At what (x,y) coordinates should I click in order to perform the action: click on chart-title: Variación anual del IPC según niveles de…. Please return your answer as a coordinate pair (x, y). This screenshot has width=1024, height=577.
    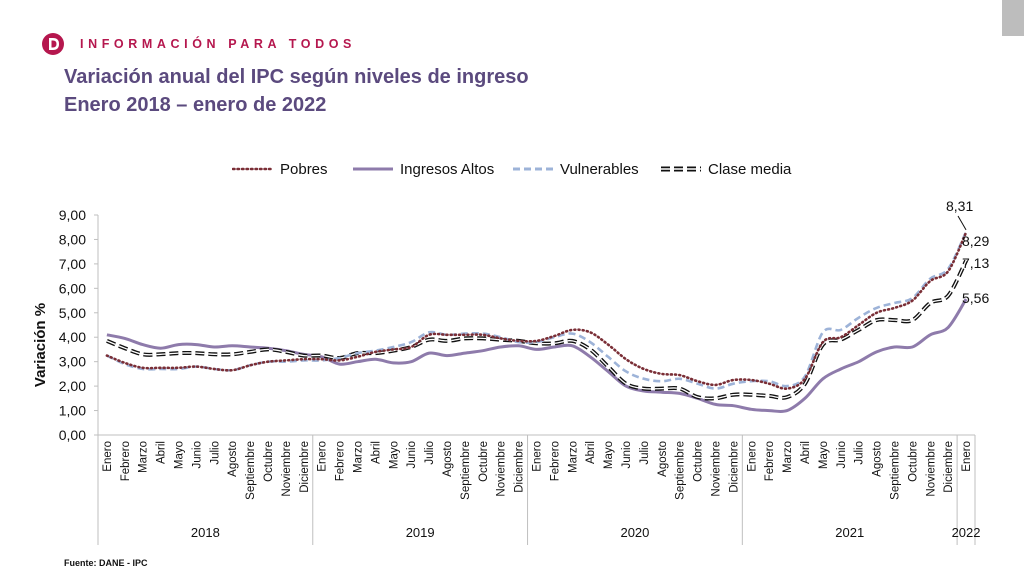
    Looking at the image, I should click on (296, 77).